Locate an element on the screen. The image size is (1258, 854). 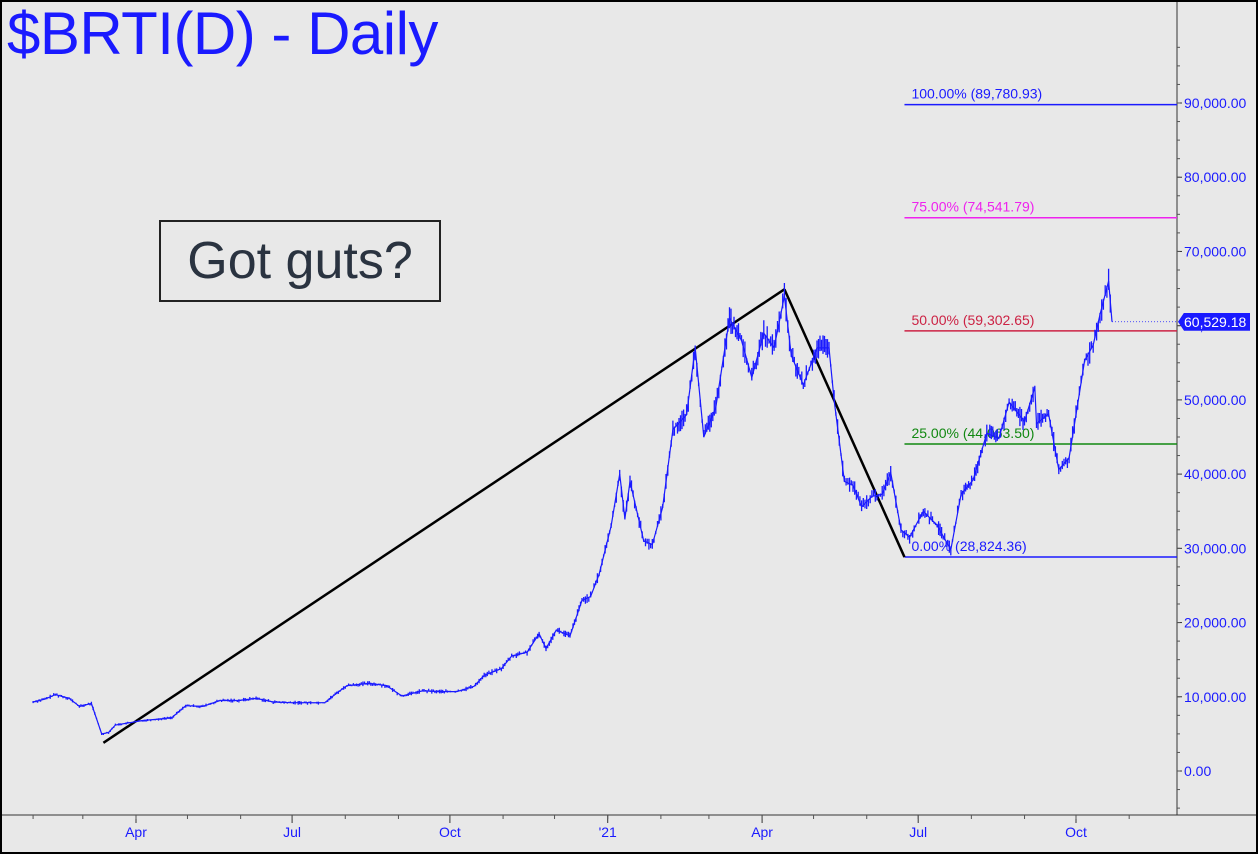
y-tick-label: 10,000.00 is located at coordinates (1215, 697).